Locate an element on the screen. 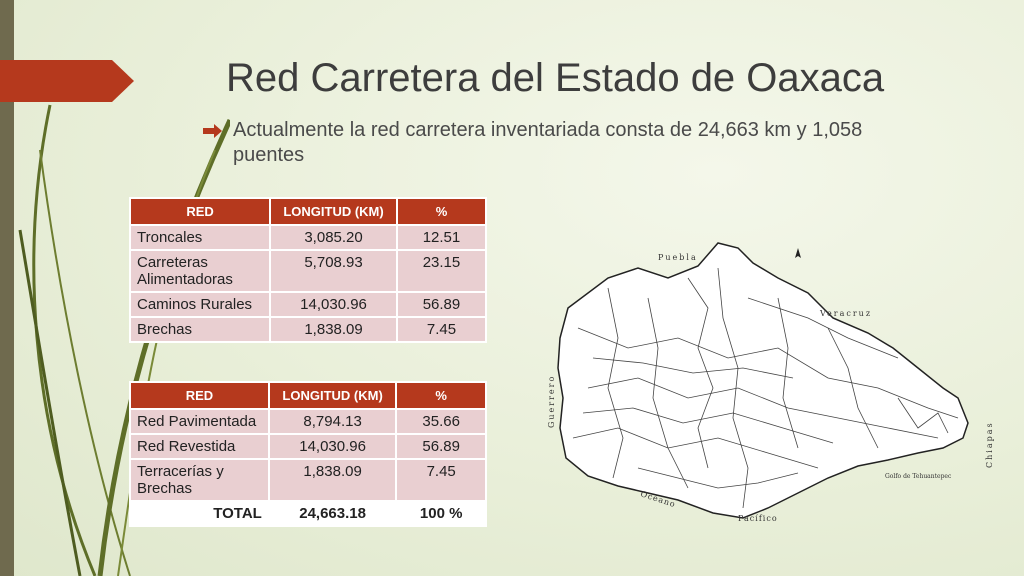 Image resolution: width=1024 pixels, height=576 pixels. table-row: Troncales 3,085.20 12.51 is located at coordinates (308, 237).